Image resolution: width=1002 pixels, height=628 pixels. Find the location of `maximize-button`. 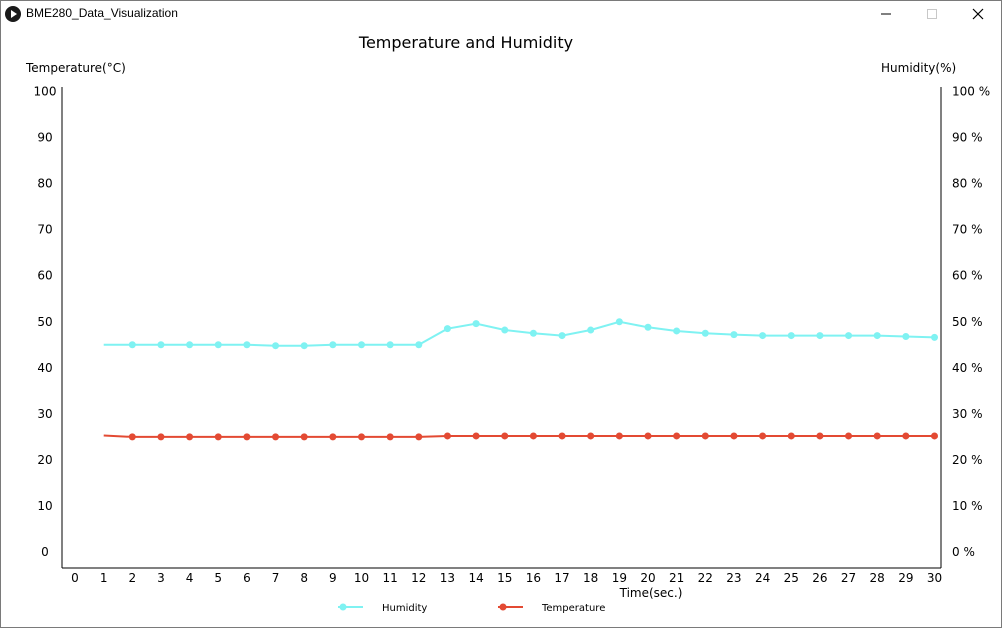

maximize-button is located at coordinates (932, 14).